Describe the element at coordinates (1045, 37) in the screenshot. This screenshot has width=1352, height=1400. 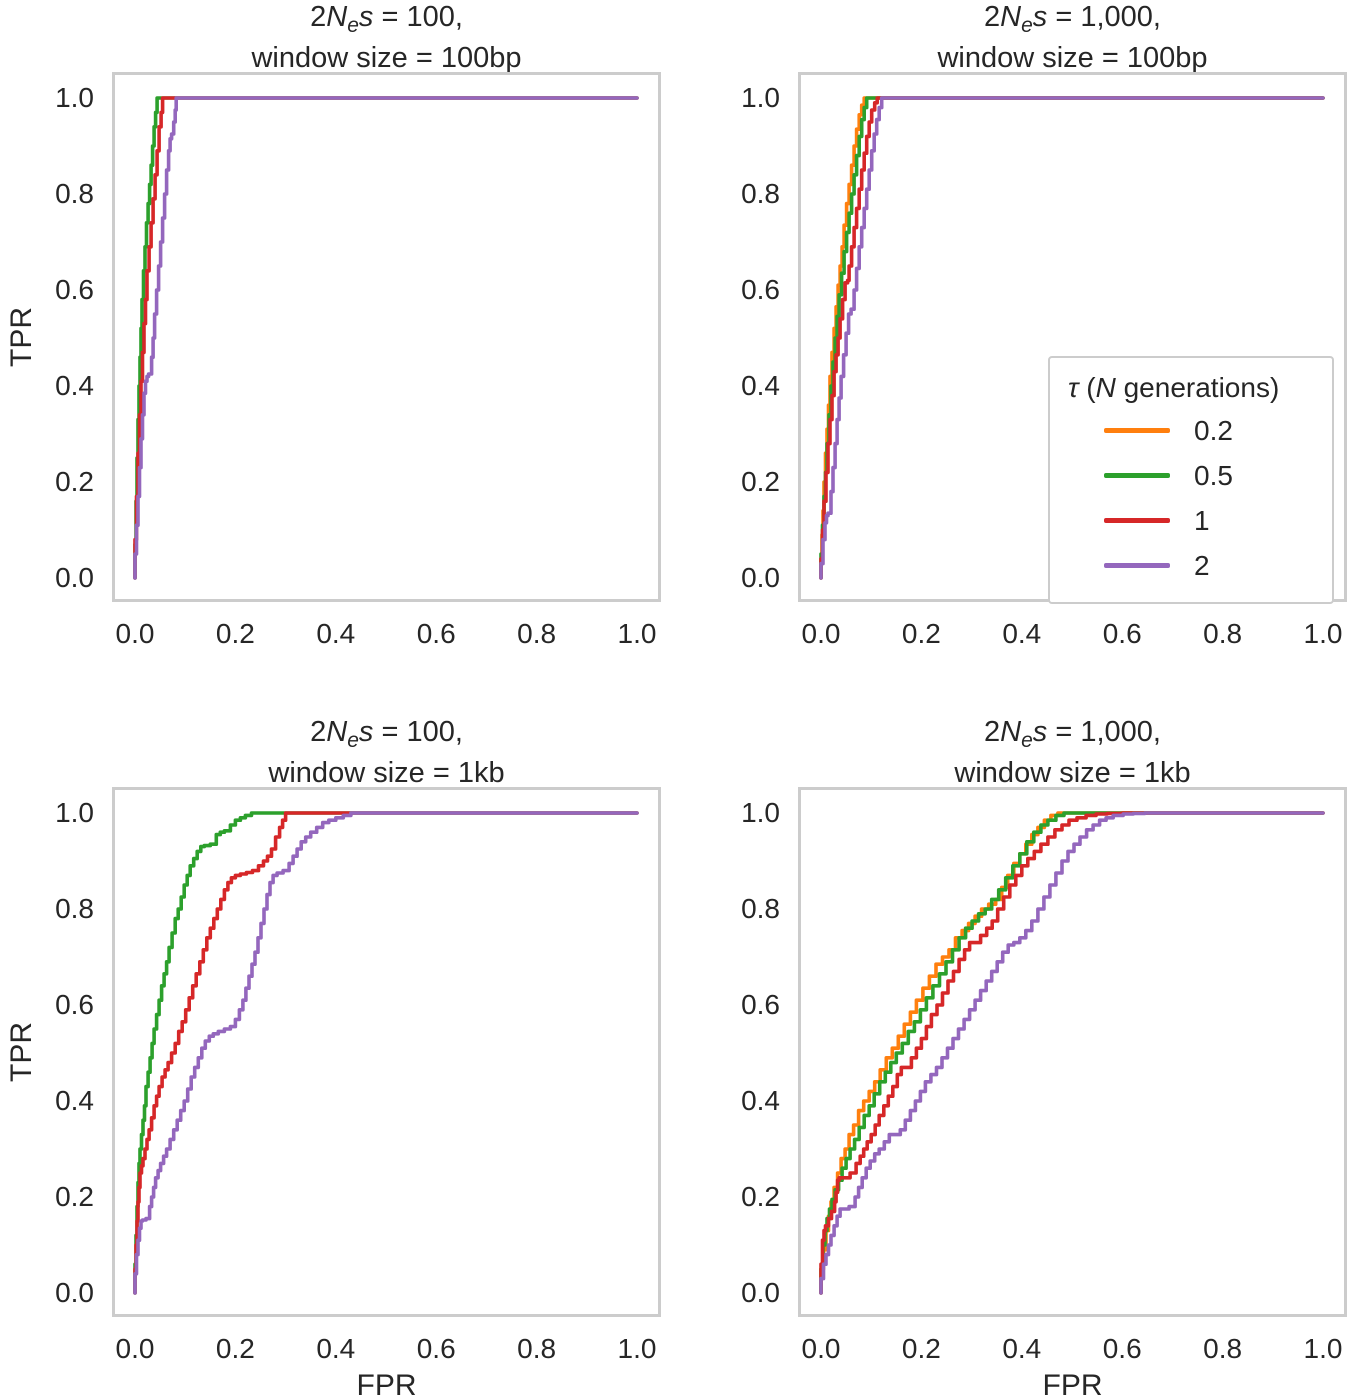
I see `panel-title: 2Nes = 1,000, window size = 100bp` at that location.